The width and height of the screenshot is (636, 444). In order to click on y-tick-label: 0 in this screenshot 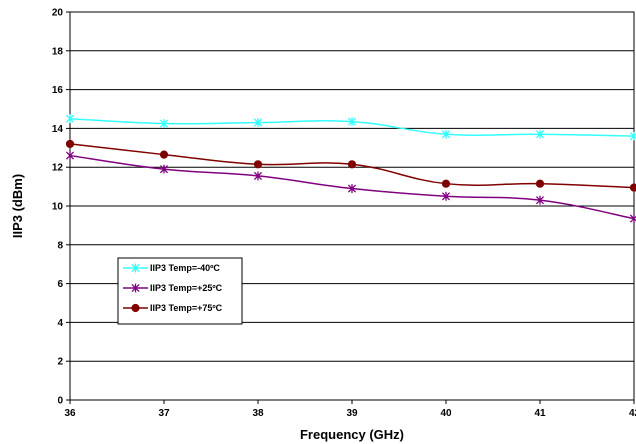, I will do `click(60, 401)`.